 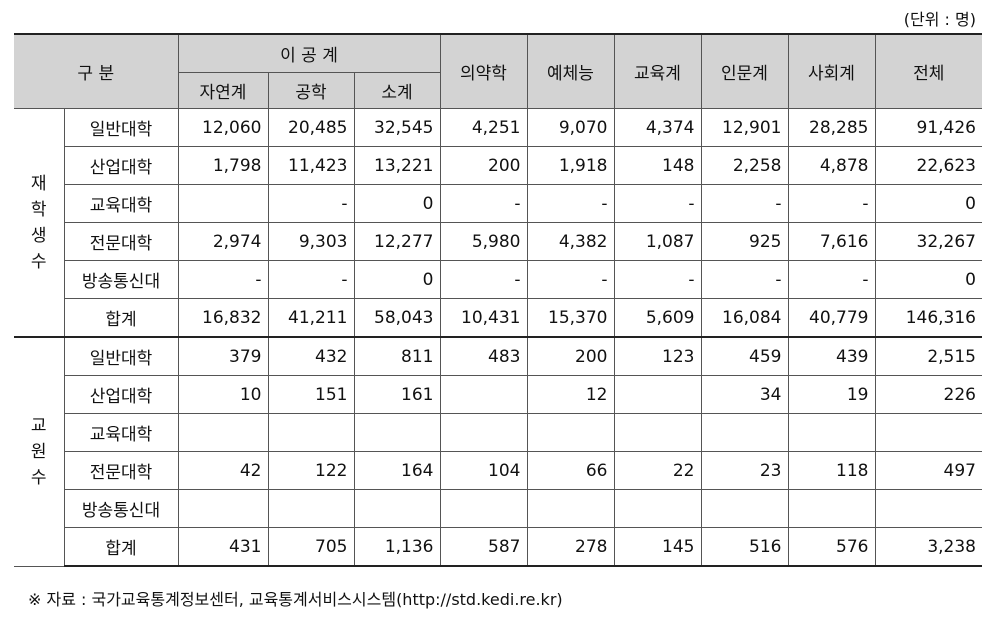 I want to click on table-cell: 41,211, so click(x=311, y=318).